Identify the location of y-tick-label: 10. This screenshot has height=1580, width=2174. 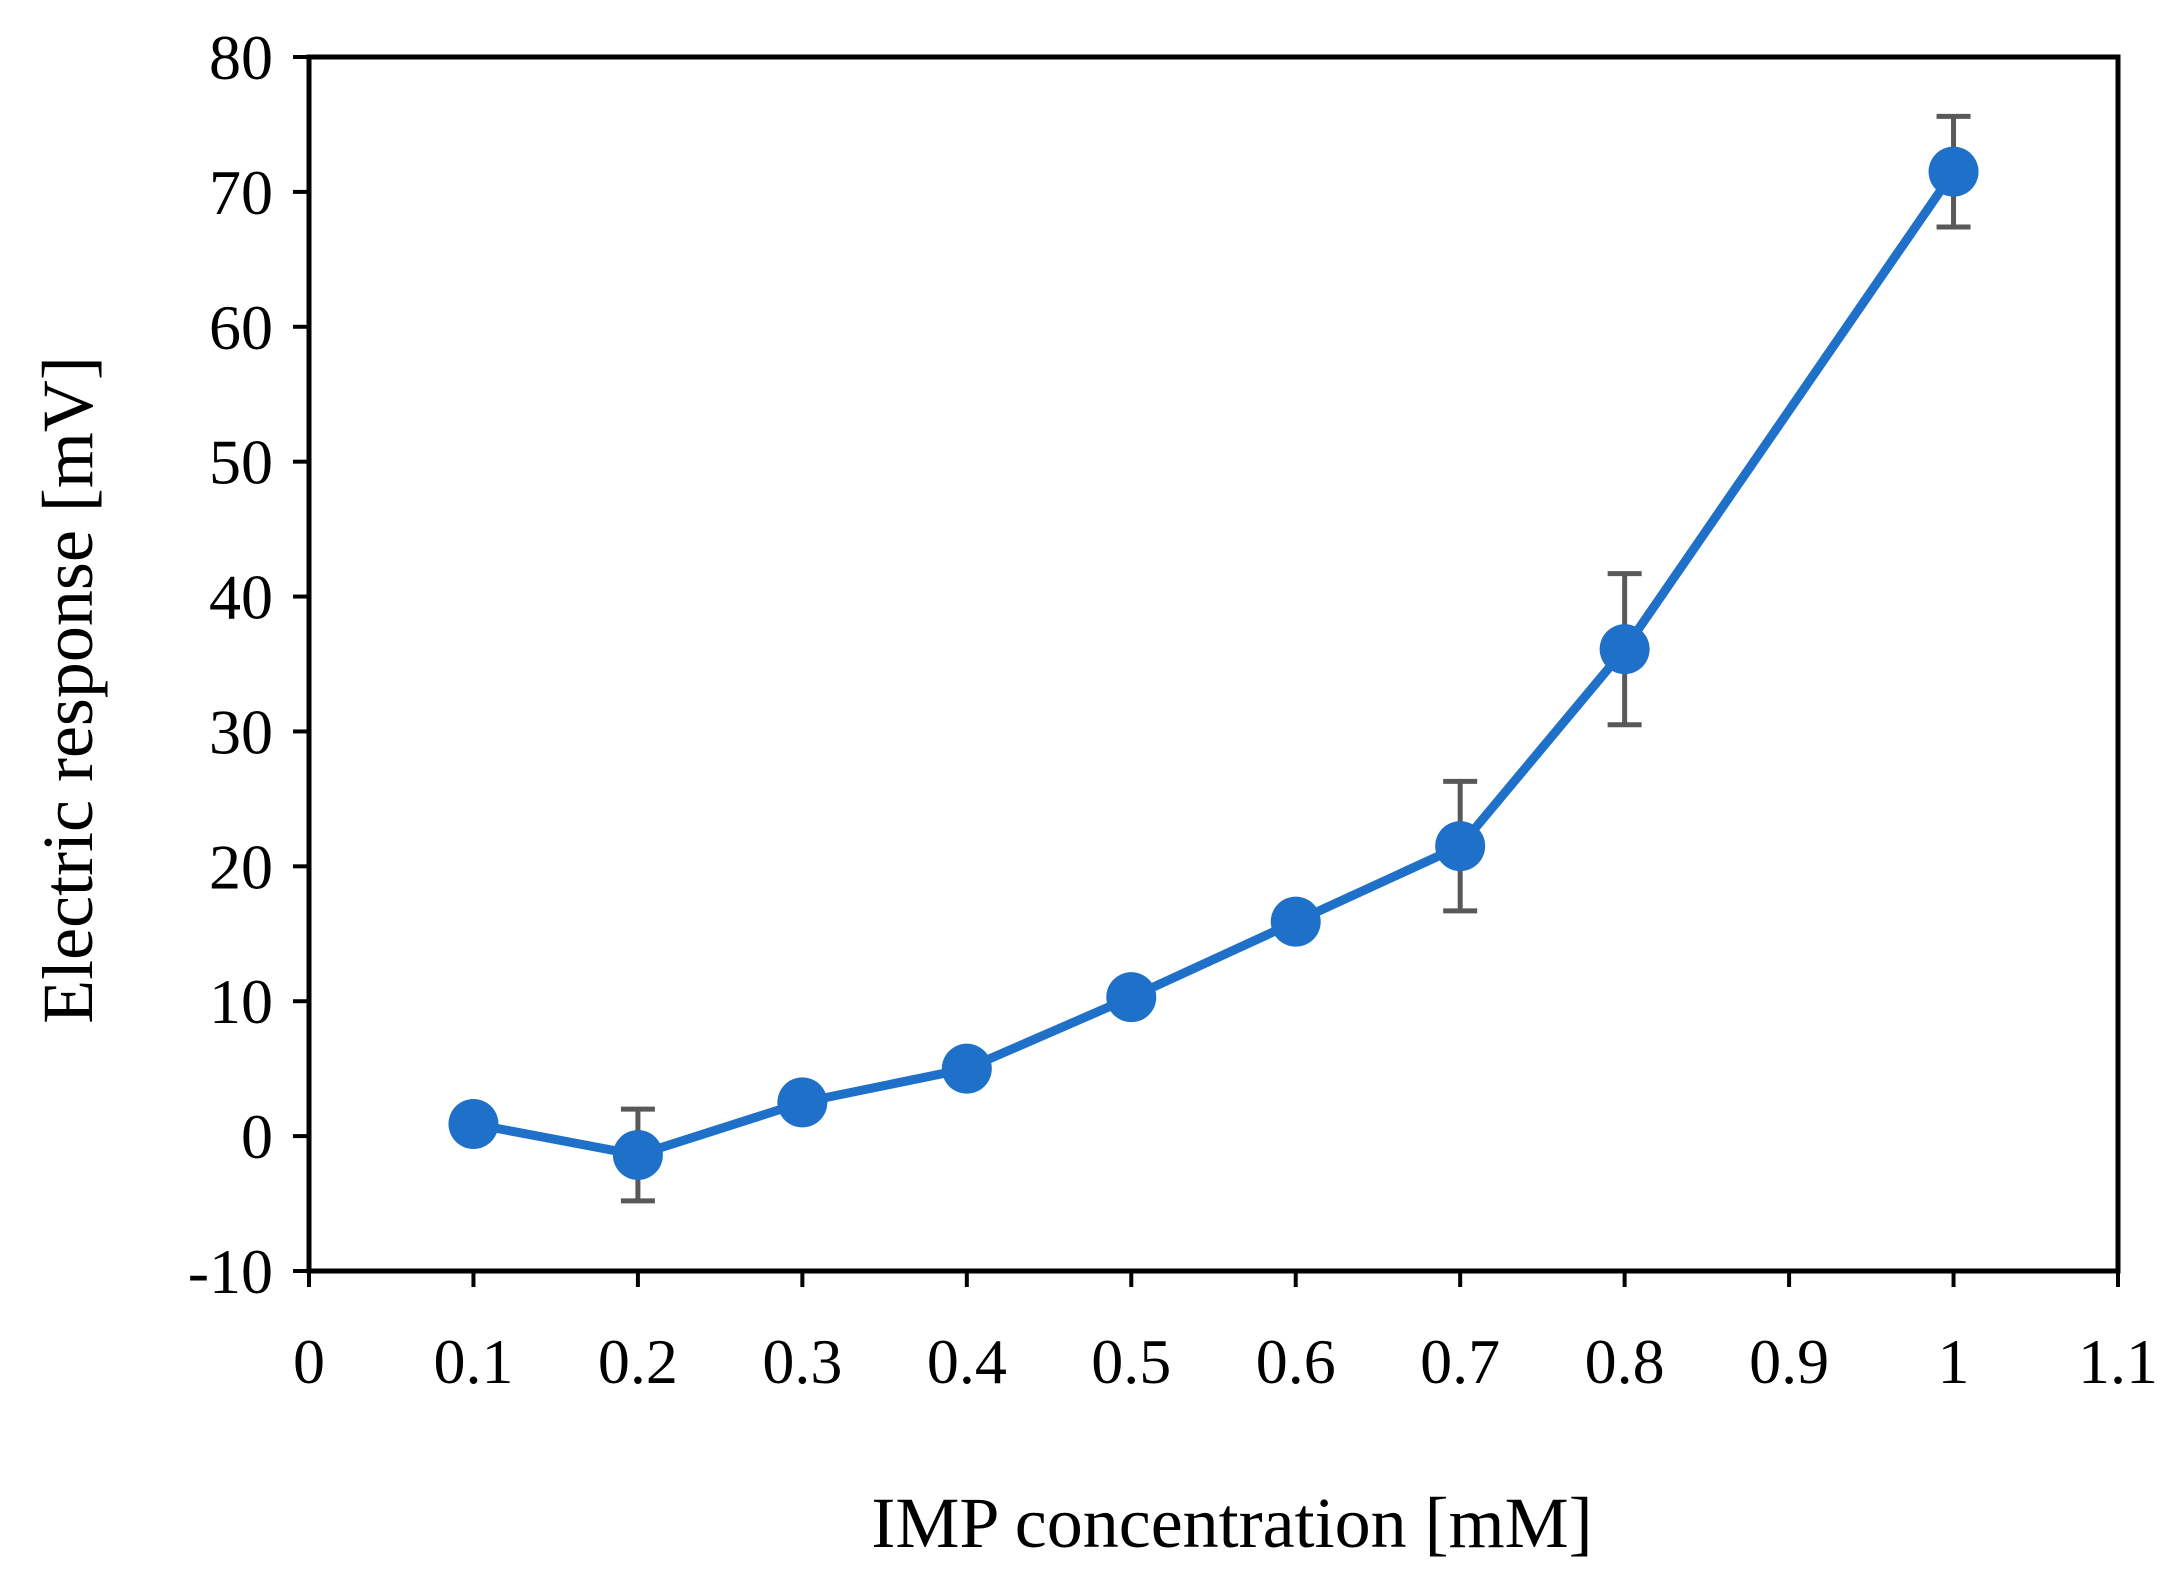
(241, 1001).